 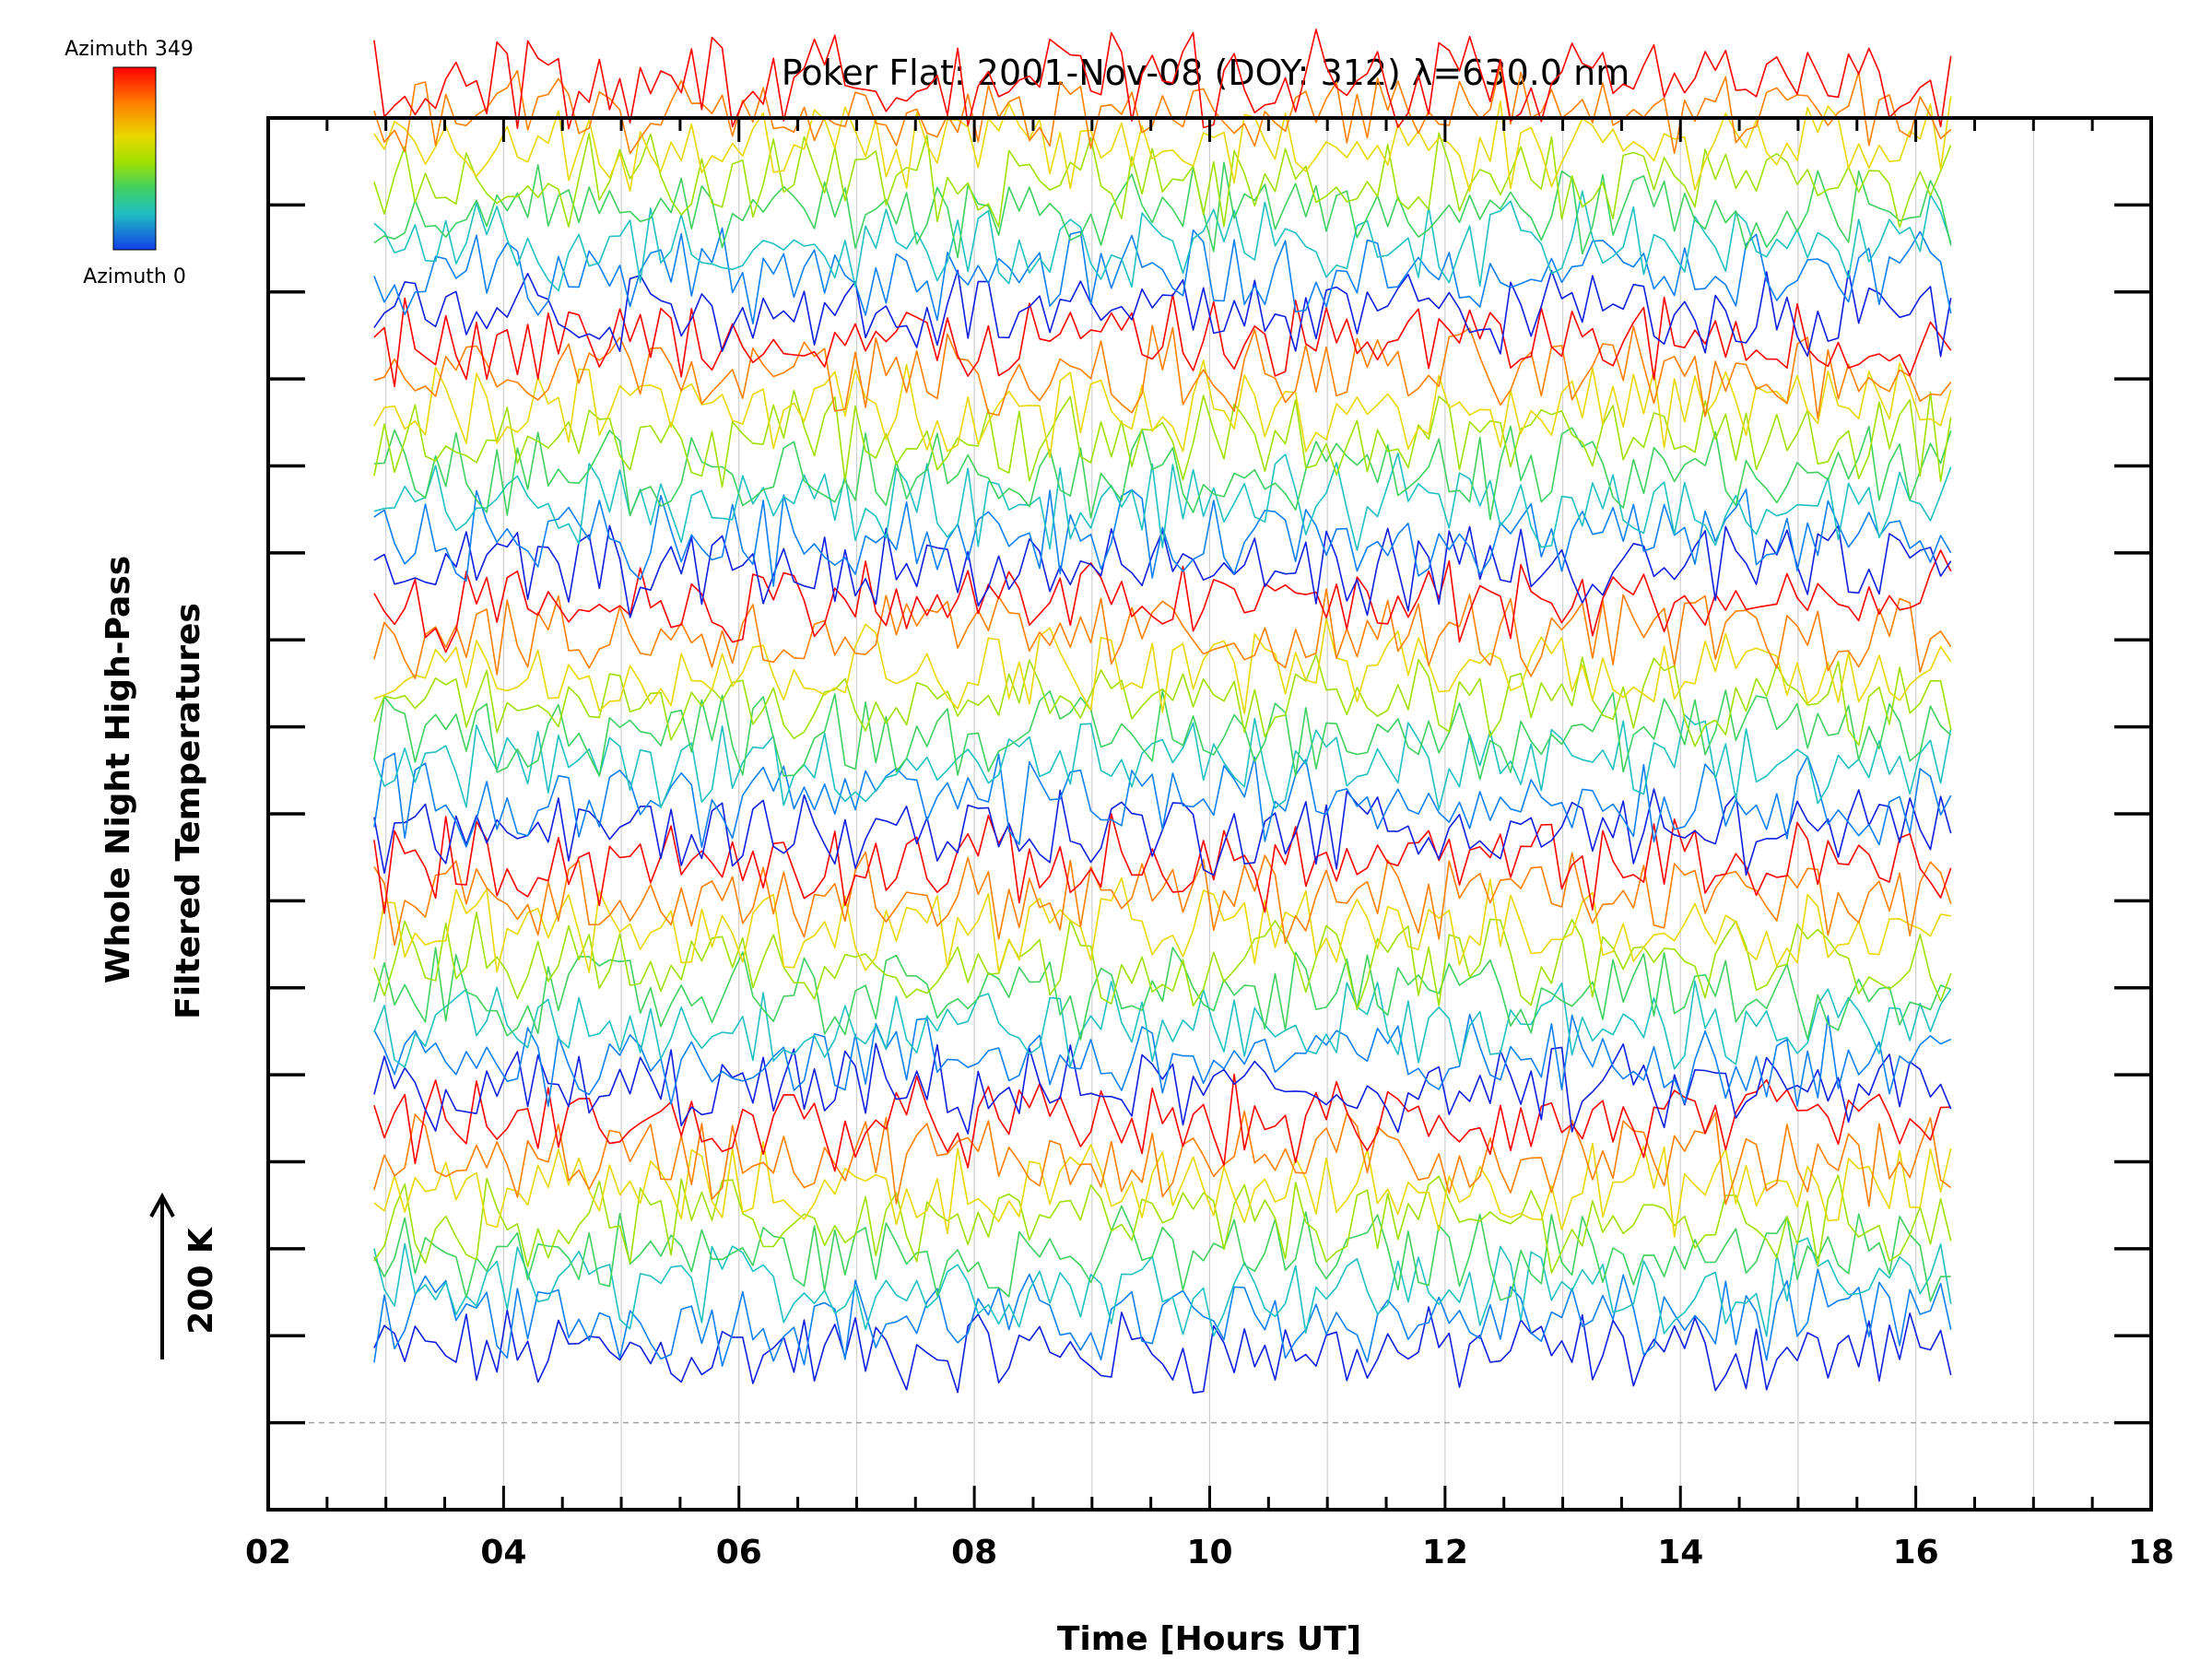 What do you see at coordinates (1209, 1639) in the screenshot?
I see `x-axis-label: Time [Hours UT]` at bounding box center [1209, 1639].